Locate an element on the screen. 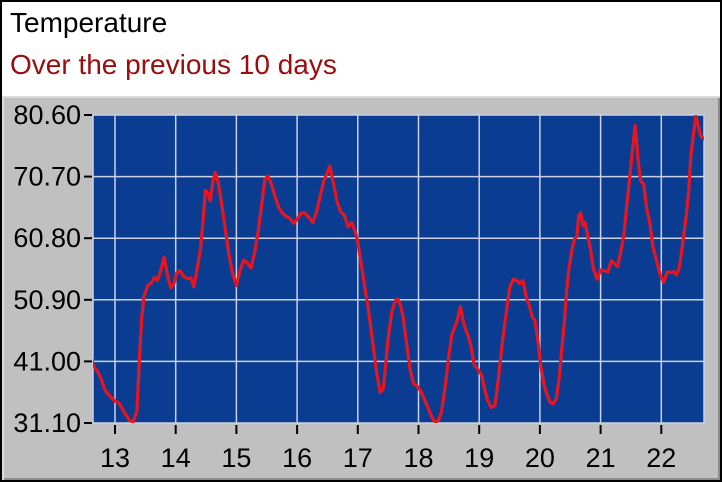  x-axis-tick-label: 20 is located at coordinates (540, 458).